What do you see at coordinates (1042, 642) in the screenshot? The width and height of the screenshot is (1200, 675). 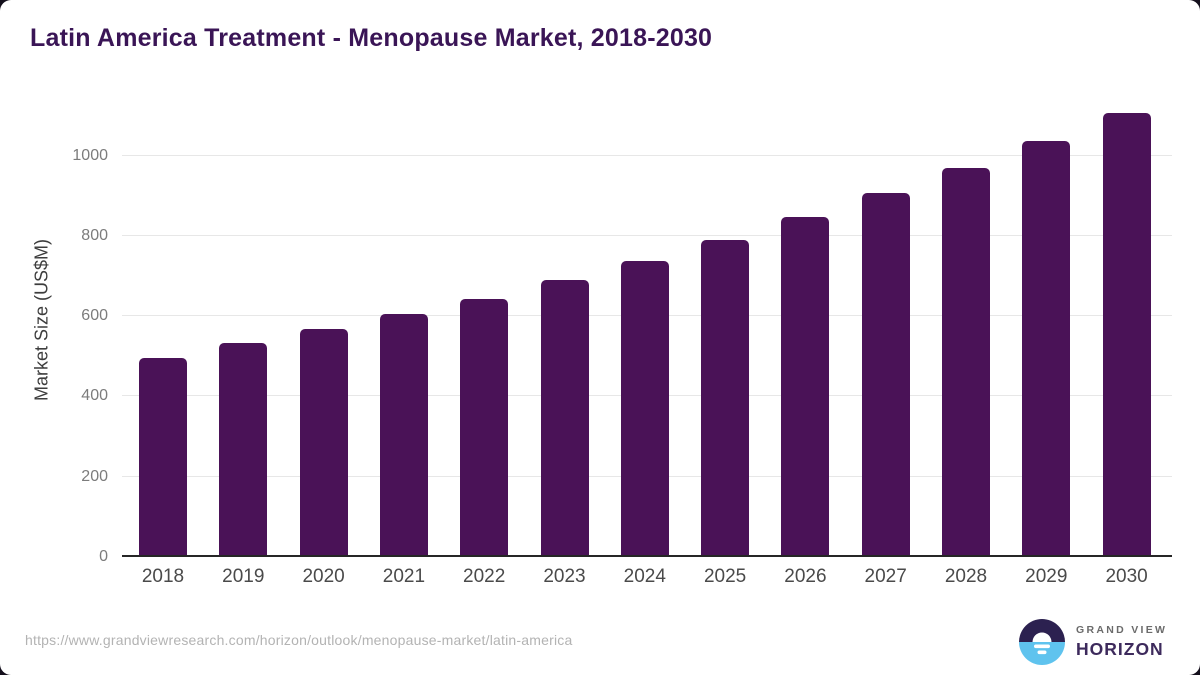 I see `horizon-sunrise-circle-icon` at bounding box center [1042, 642].